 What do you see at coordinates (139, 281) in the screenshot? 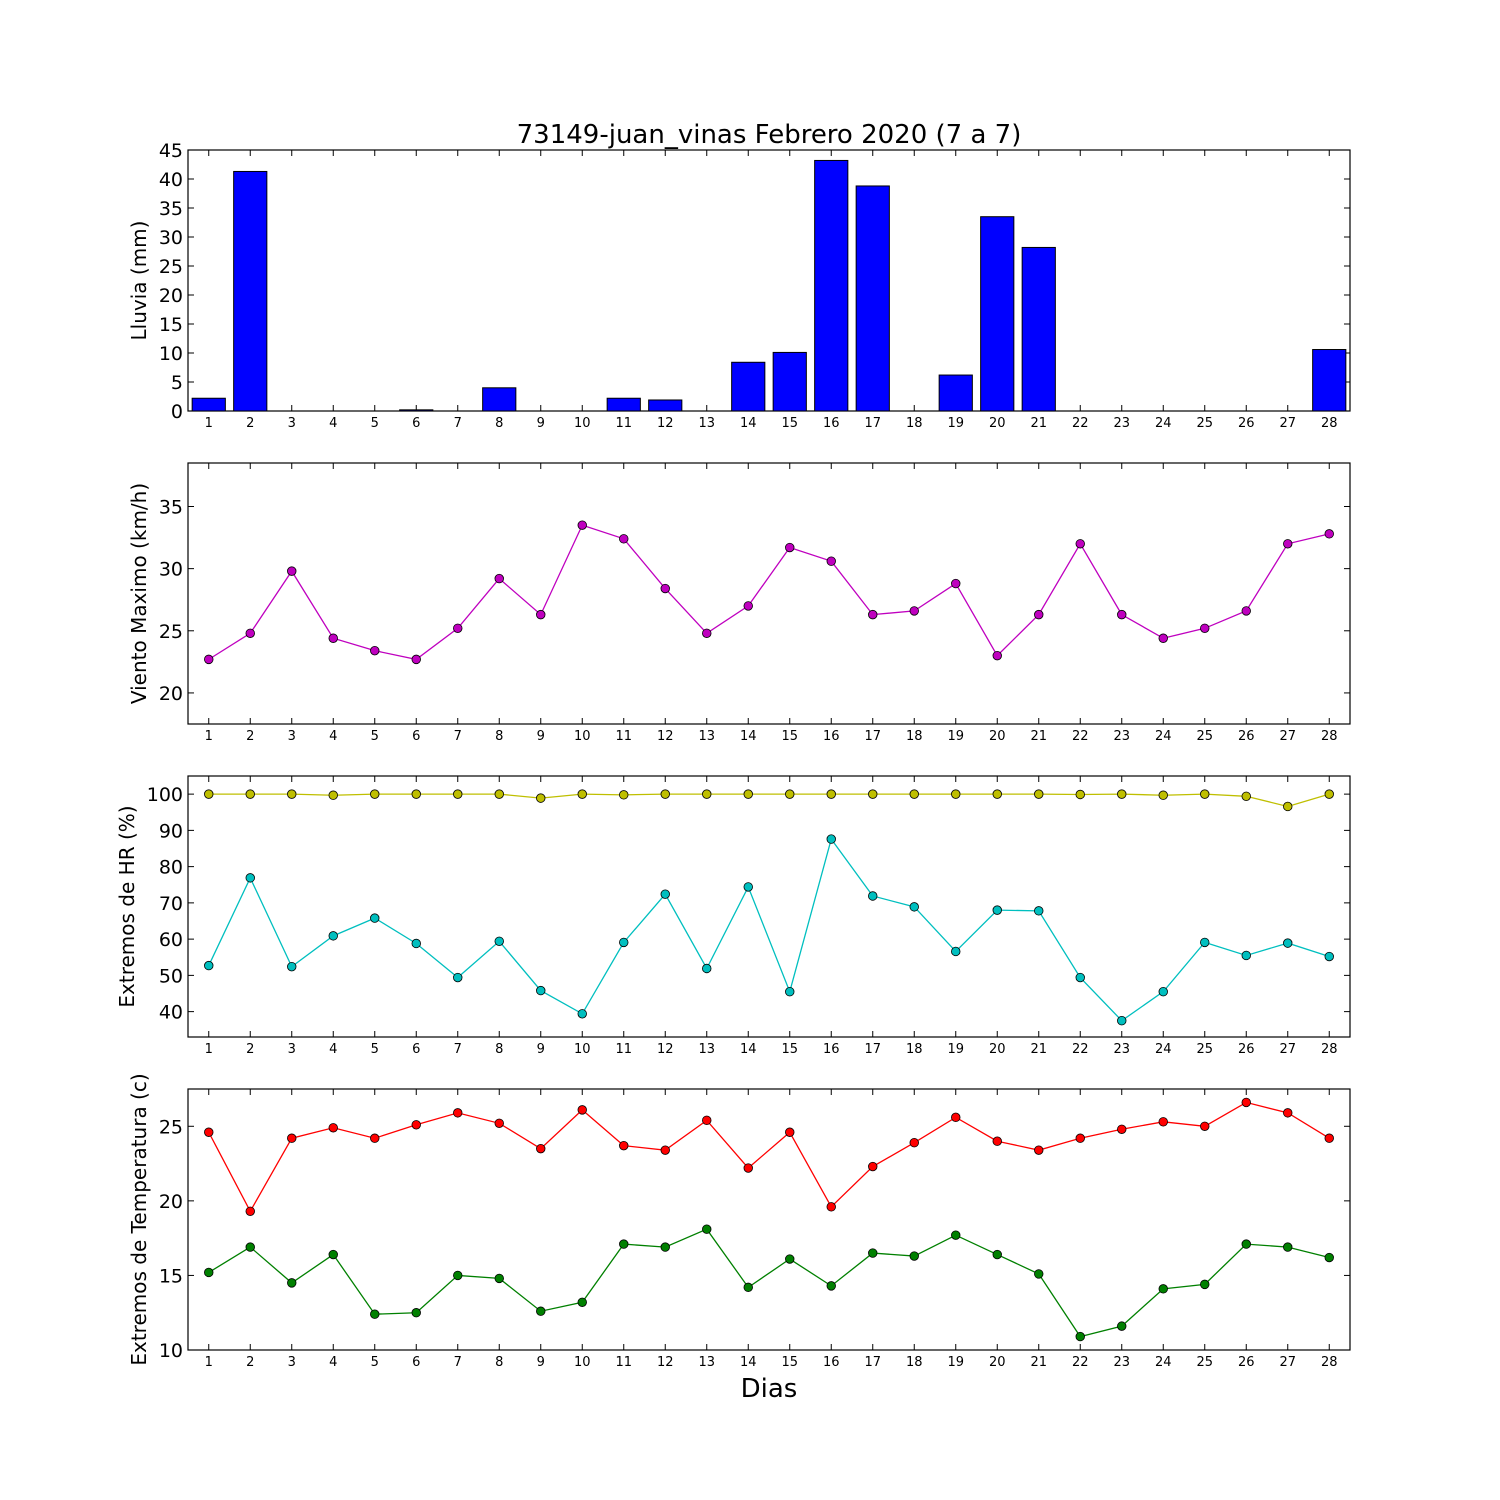
I see `y-axis-label: Lluvia (mm)` at bounding box center [139, 281].